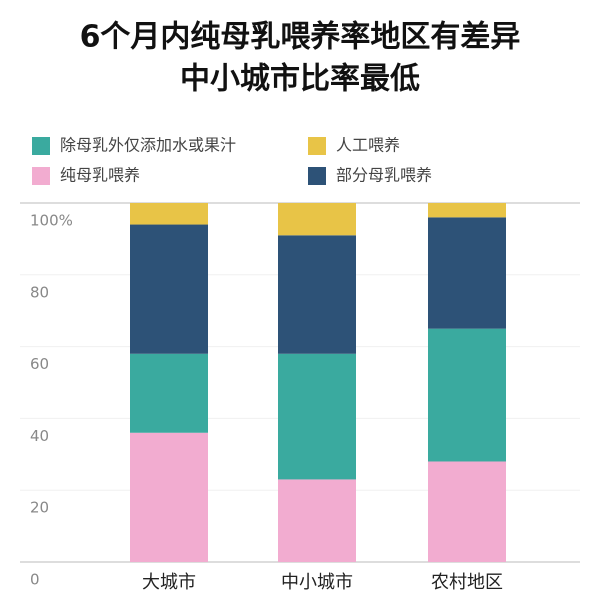 The image size is (600, 611). I want to click on y-tick-label: 20, so click(39, 508).